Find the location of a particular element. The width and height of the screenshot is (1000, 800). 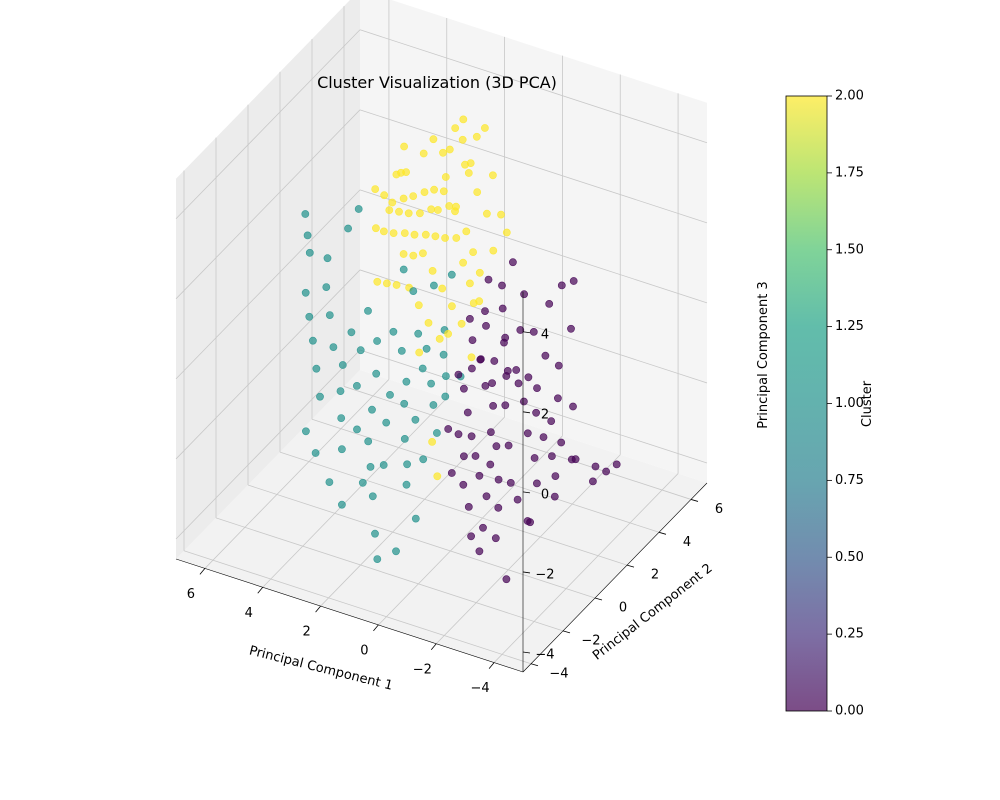

colorbar-label: Cluster is located at coordinates (867, 403).